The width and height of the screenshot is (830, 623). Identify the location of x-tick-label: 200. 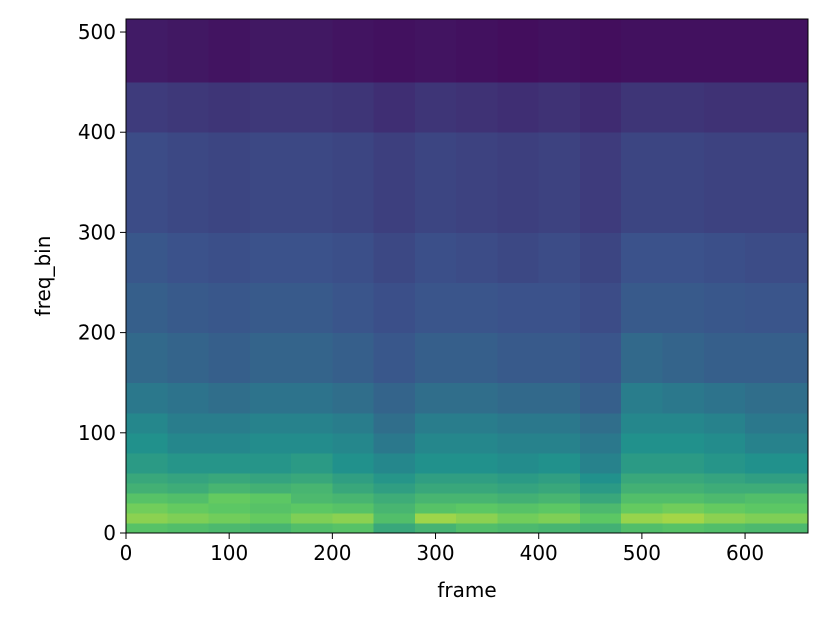
(332, 553).